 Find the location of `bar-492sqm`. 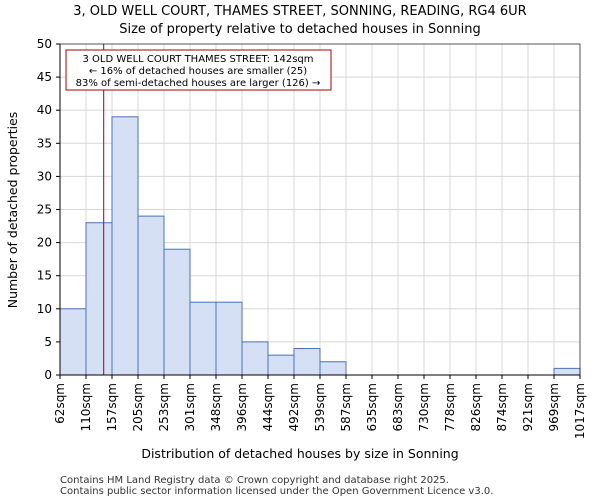

bar-492sqm is located at coordinates (307, 362).